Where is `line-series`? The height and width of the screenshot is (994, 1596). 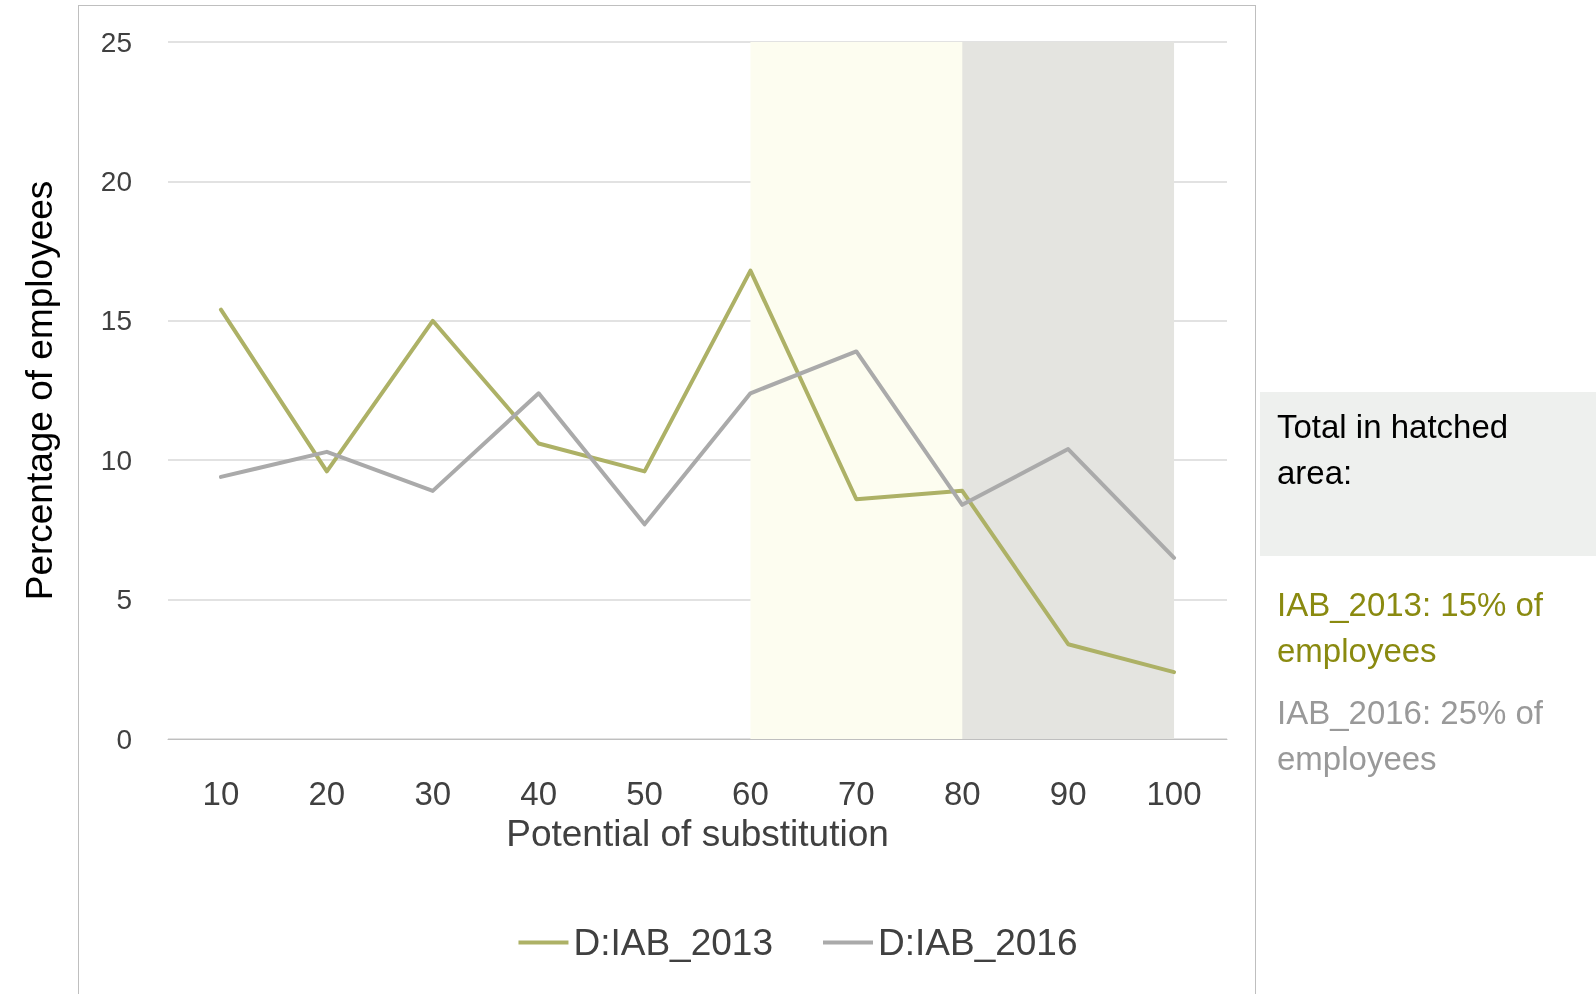 line-series is located at coordinates (697, 454).